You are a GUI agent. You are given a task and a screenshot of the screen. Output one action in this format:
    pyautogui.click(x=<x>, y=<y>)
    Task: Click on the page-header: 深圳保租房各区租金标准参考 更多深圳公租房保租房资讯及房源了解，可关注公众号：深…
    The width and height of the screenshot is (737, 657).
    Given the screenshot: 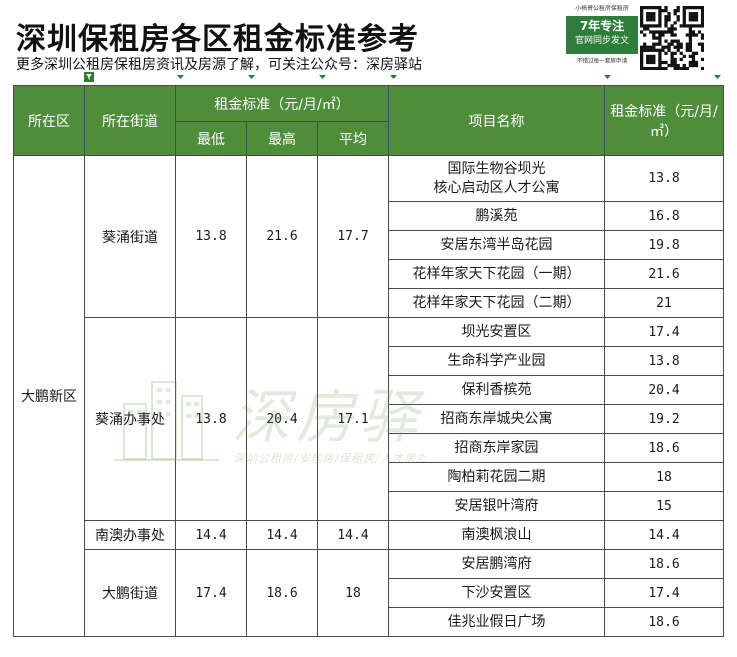 What is the action you would take?
    pyautogui.click(x=368, y=43)
    